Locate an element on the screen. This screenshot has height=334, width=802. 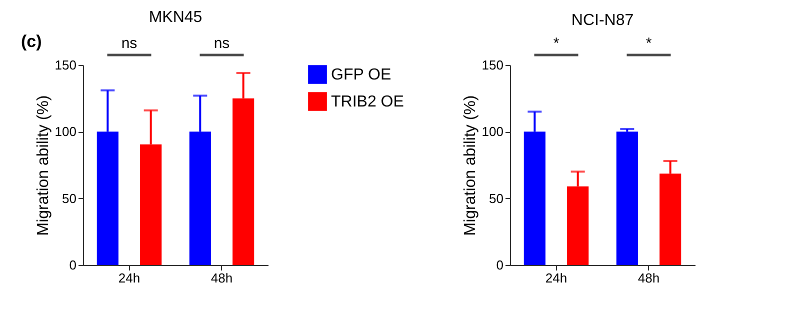
legend-label: TRIB2 OE is located at coordinates (367, 102).